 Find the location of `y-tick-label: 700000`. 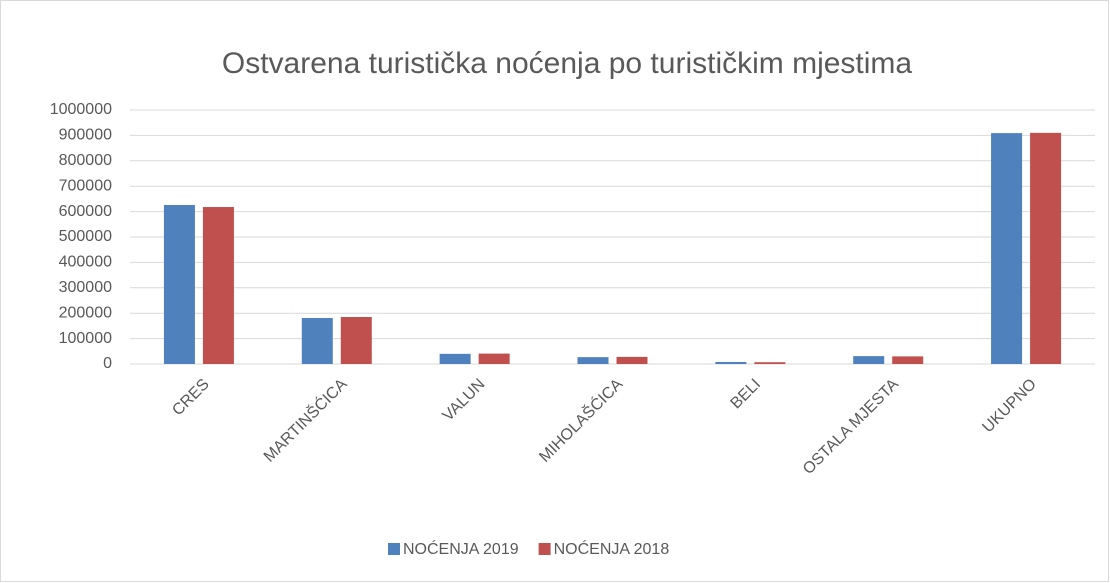

y-tick-label: 700000 is located at coordinates (85, 185).